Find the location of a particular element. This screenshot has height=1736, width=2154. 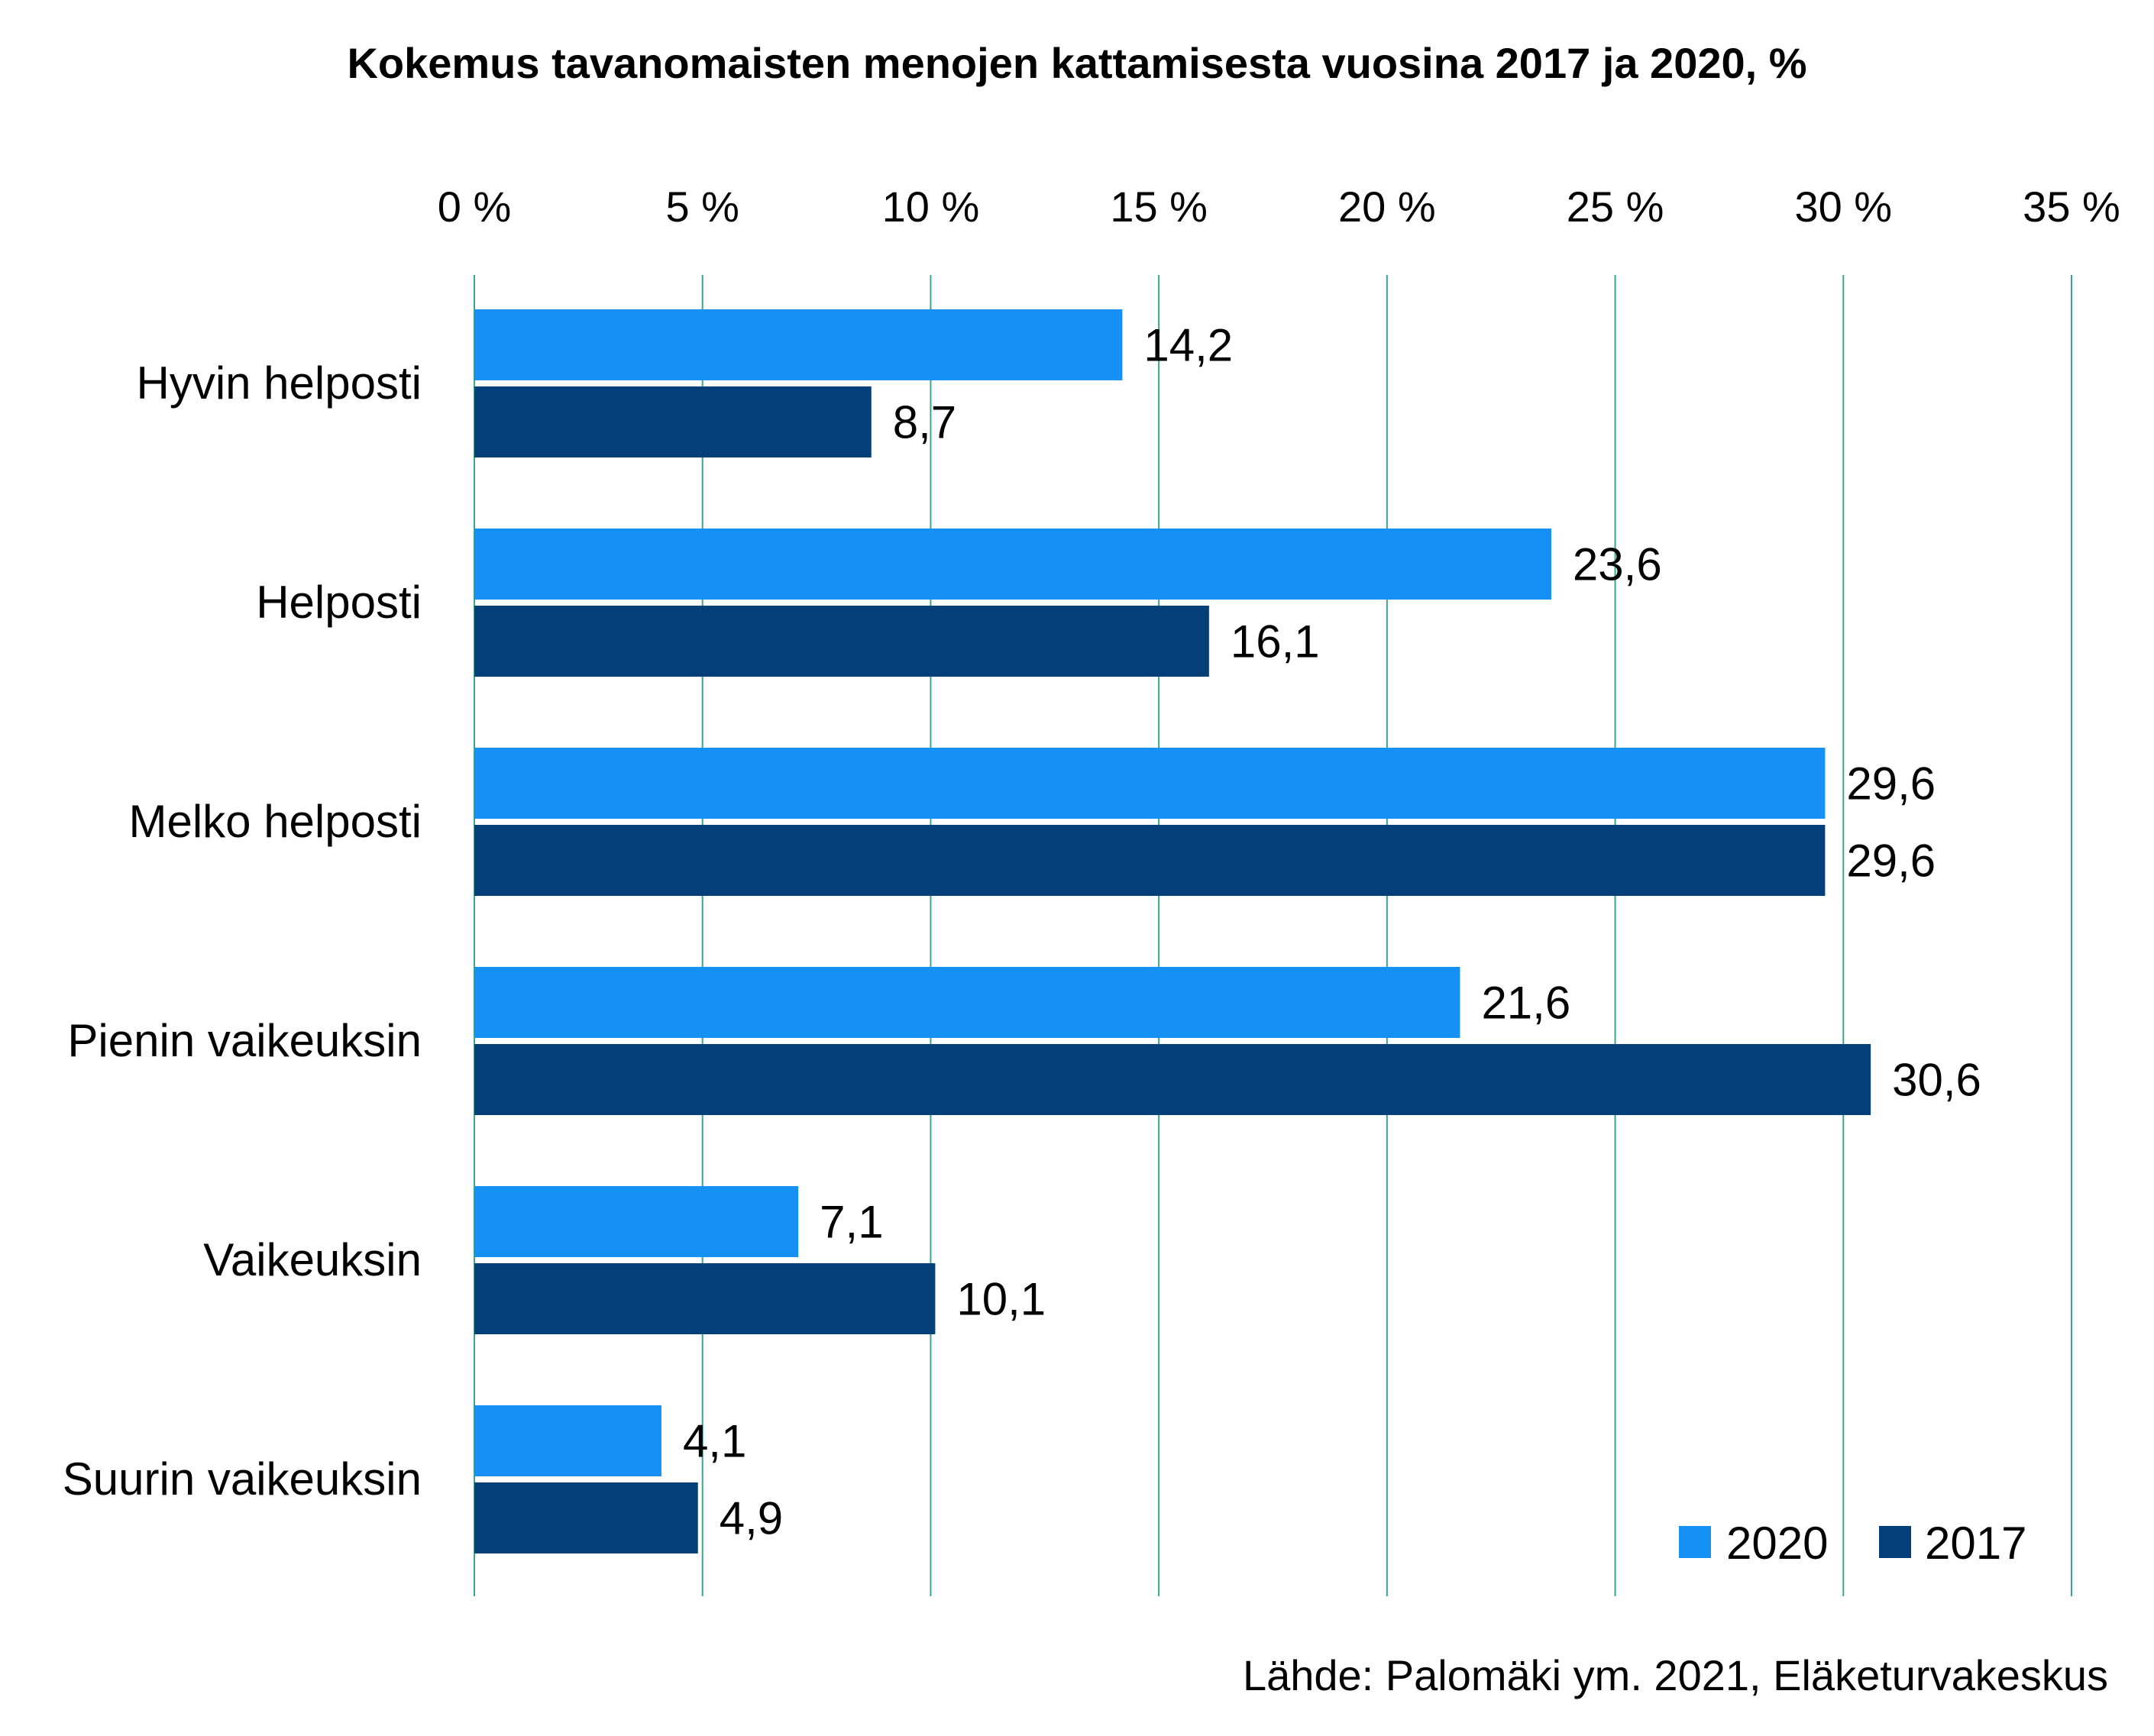

category-label: Suurin vaikeuksin is located at coordinates (242, 1479).